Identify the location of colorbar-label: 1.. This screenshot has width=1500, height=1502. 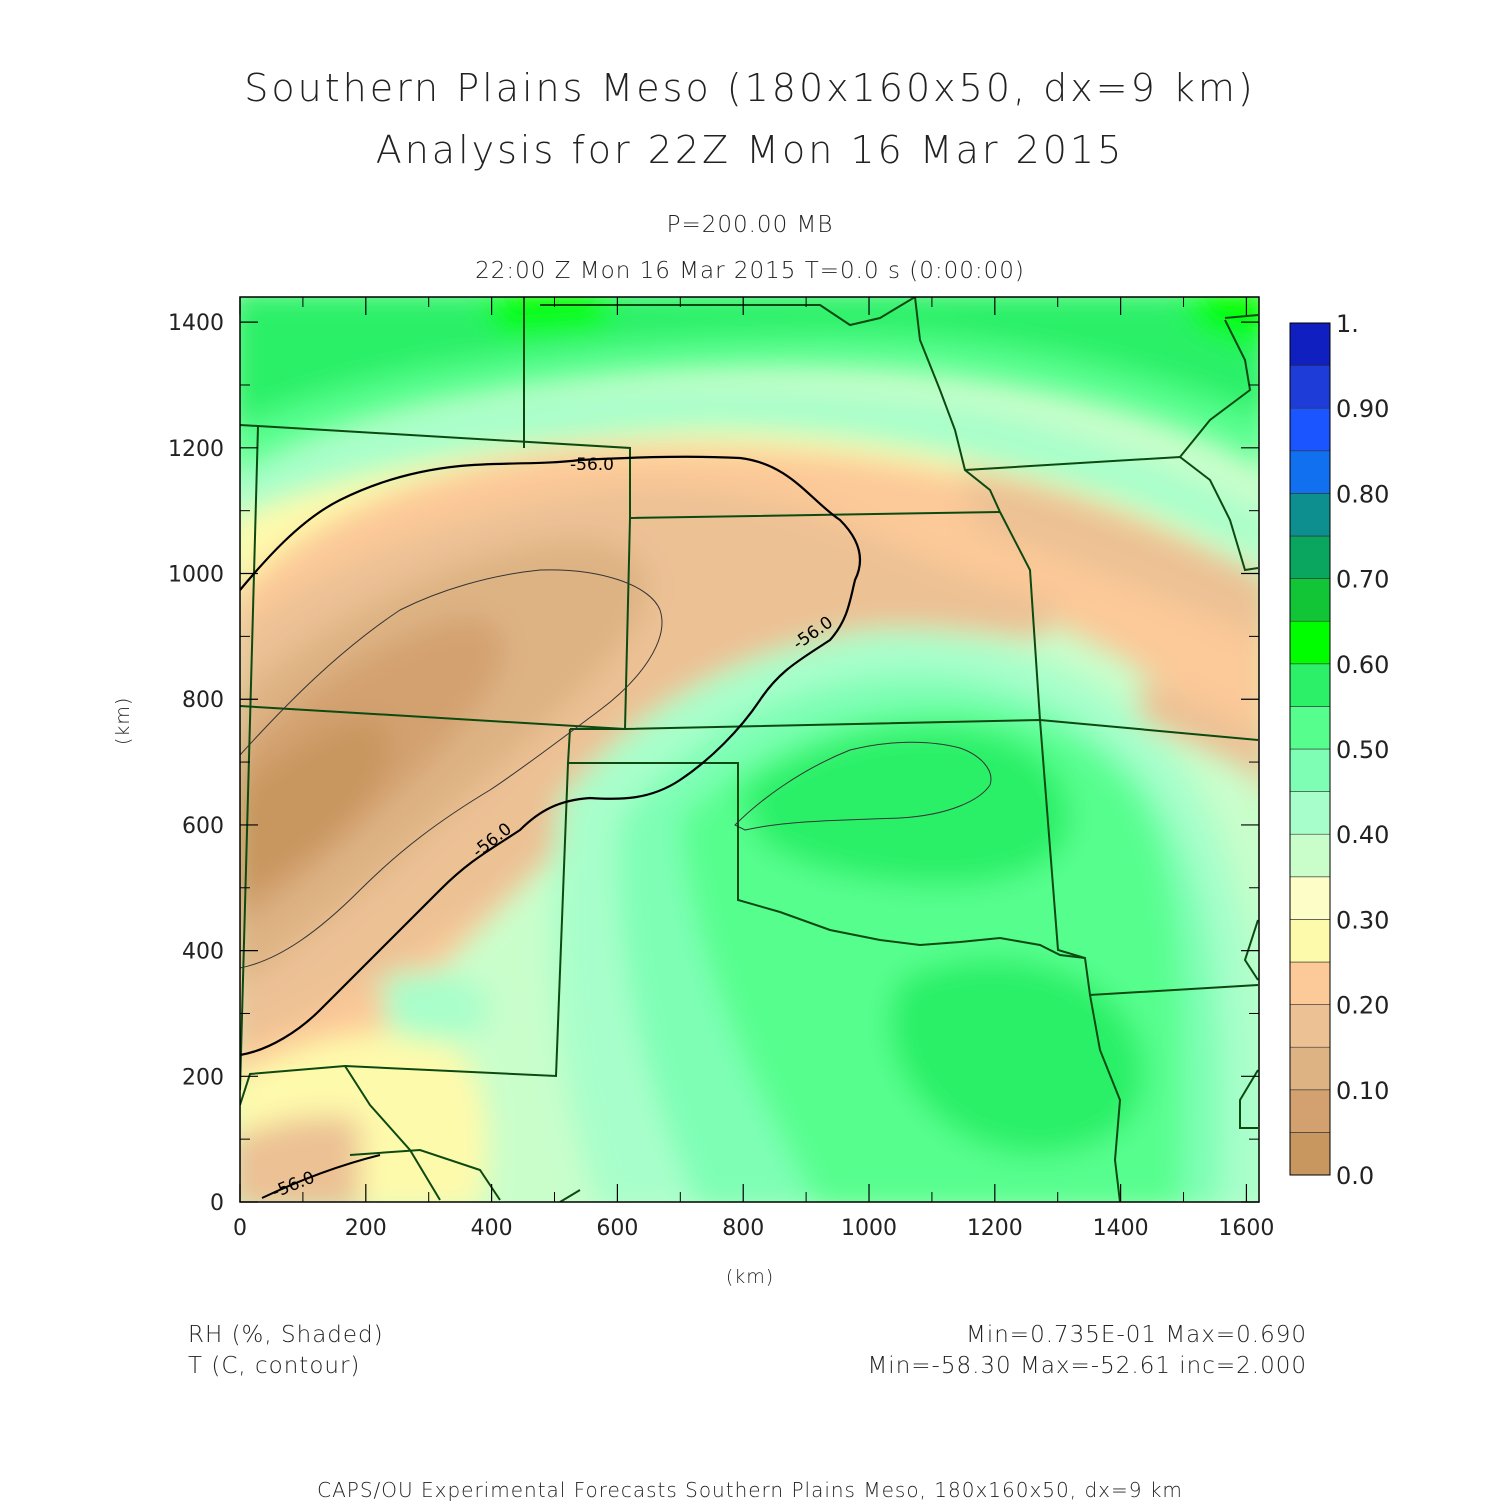
(1347, 324).